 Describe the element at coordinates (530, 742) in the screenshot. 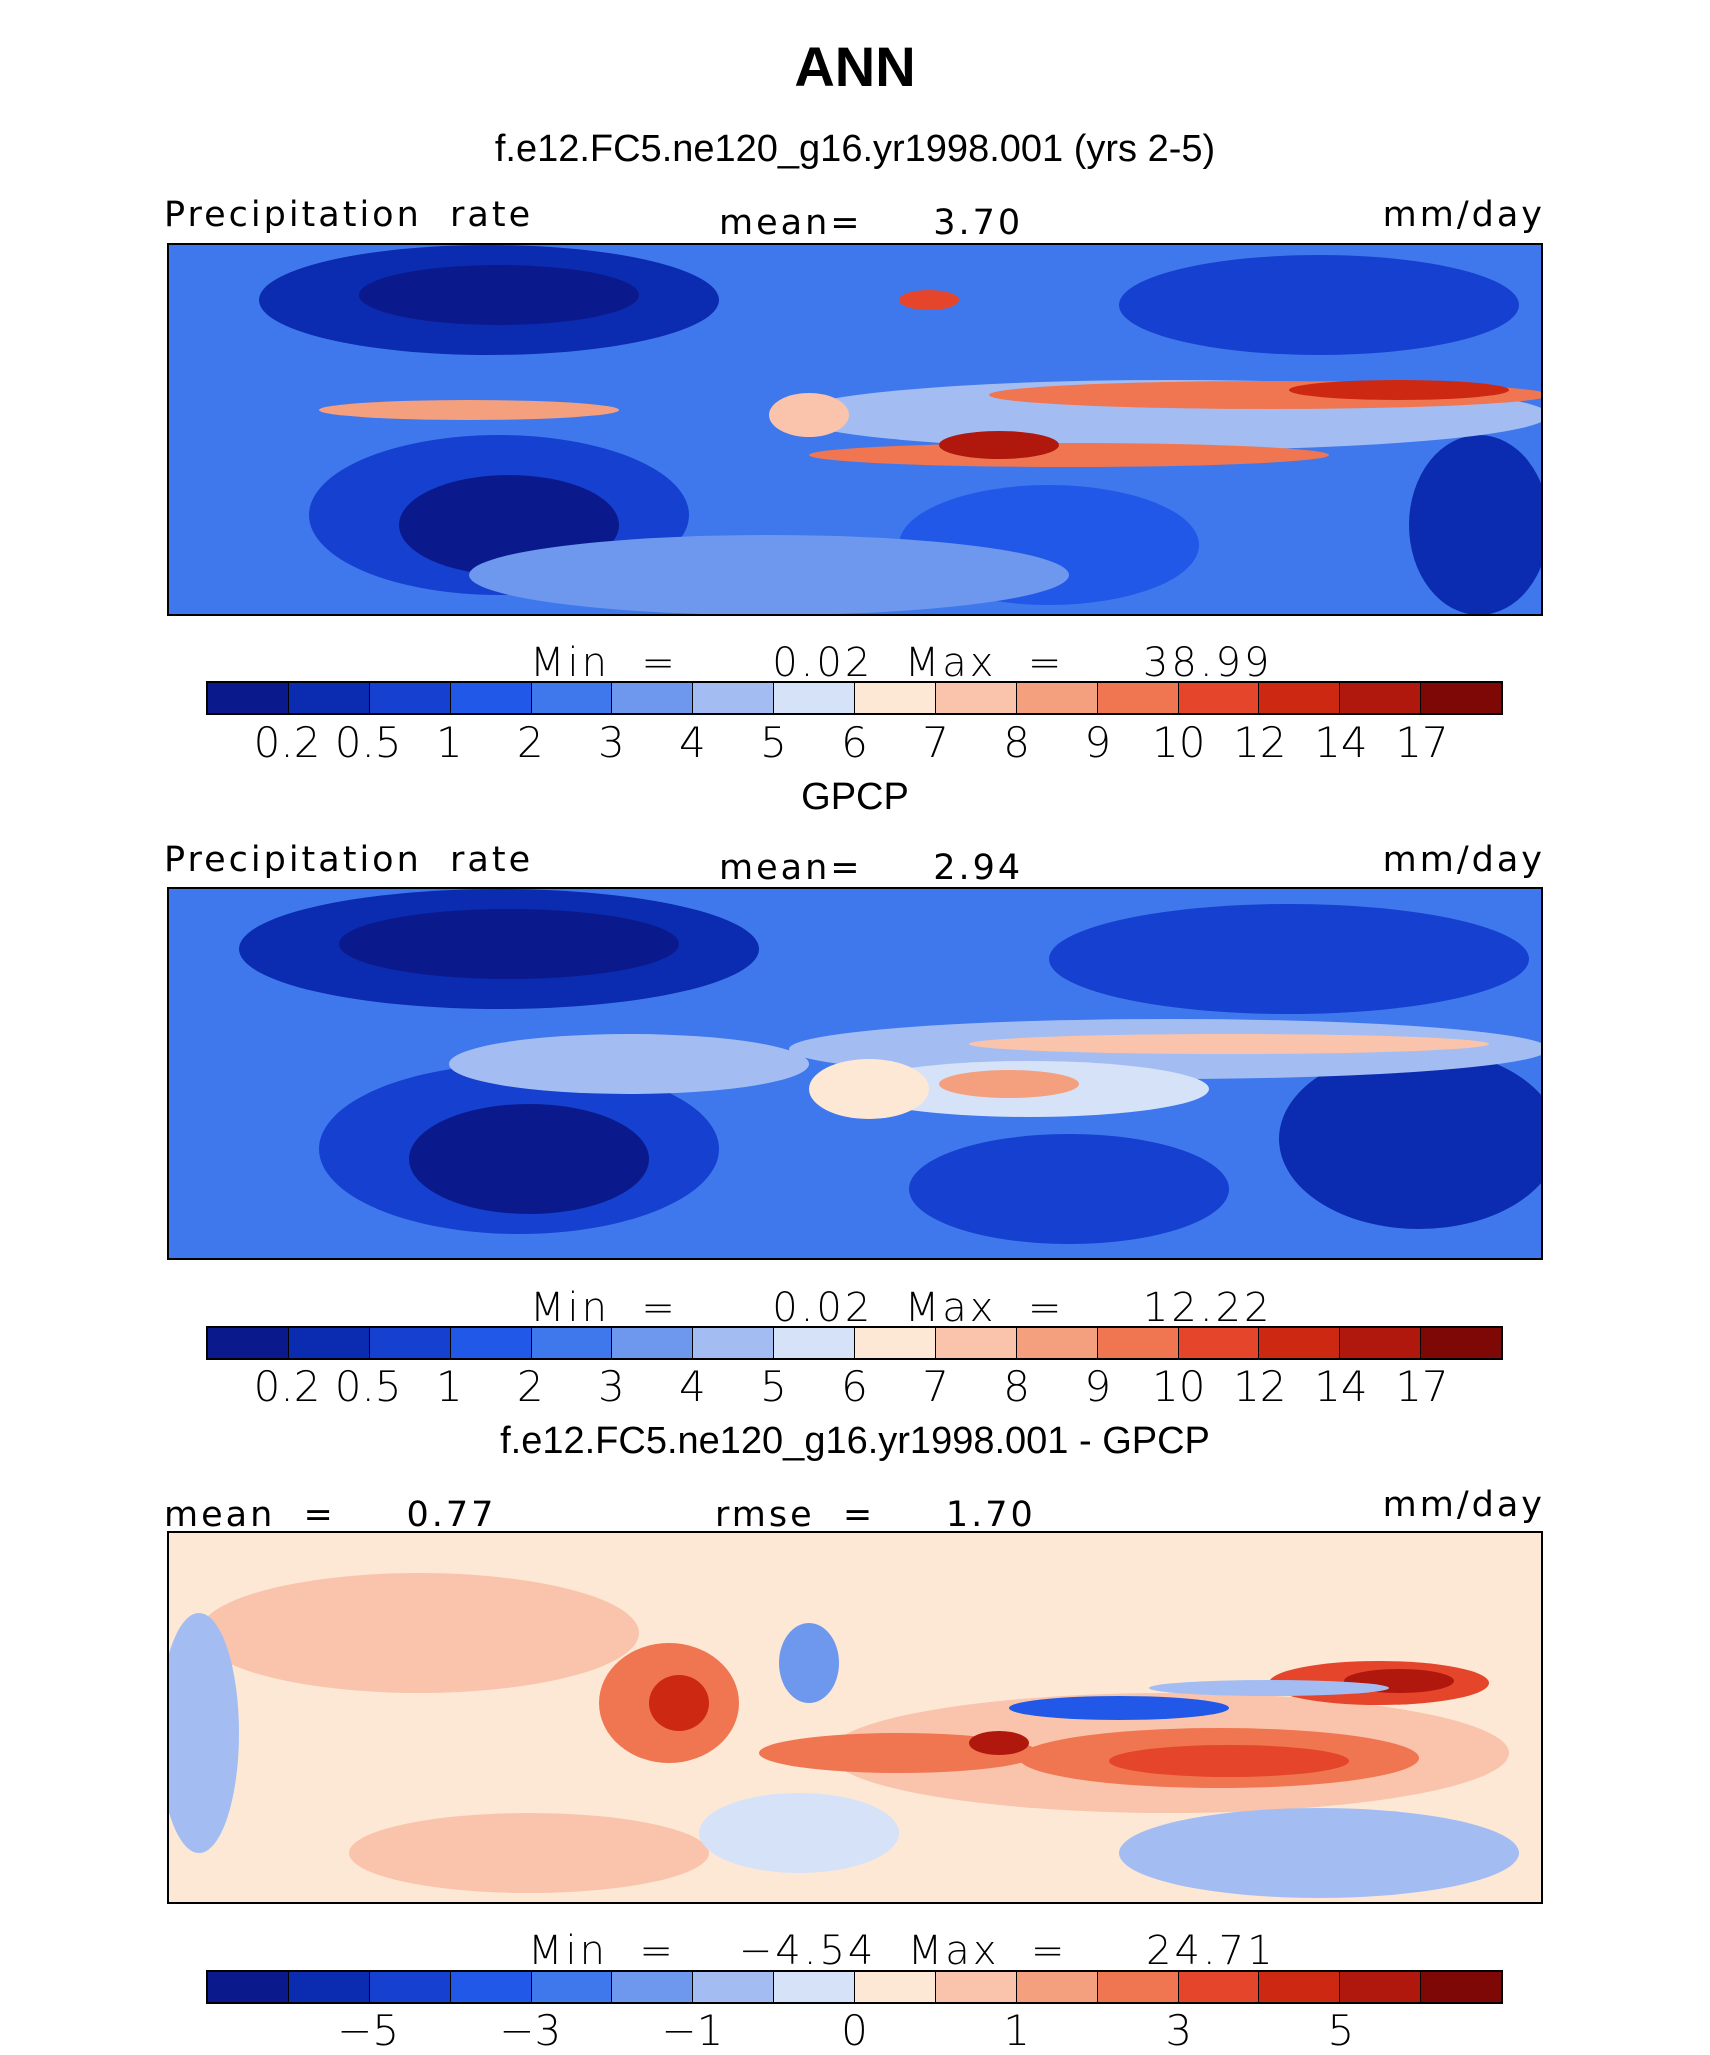

I see `colorbar-tick-label: 2` at that location.